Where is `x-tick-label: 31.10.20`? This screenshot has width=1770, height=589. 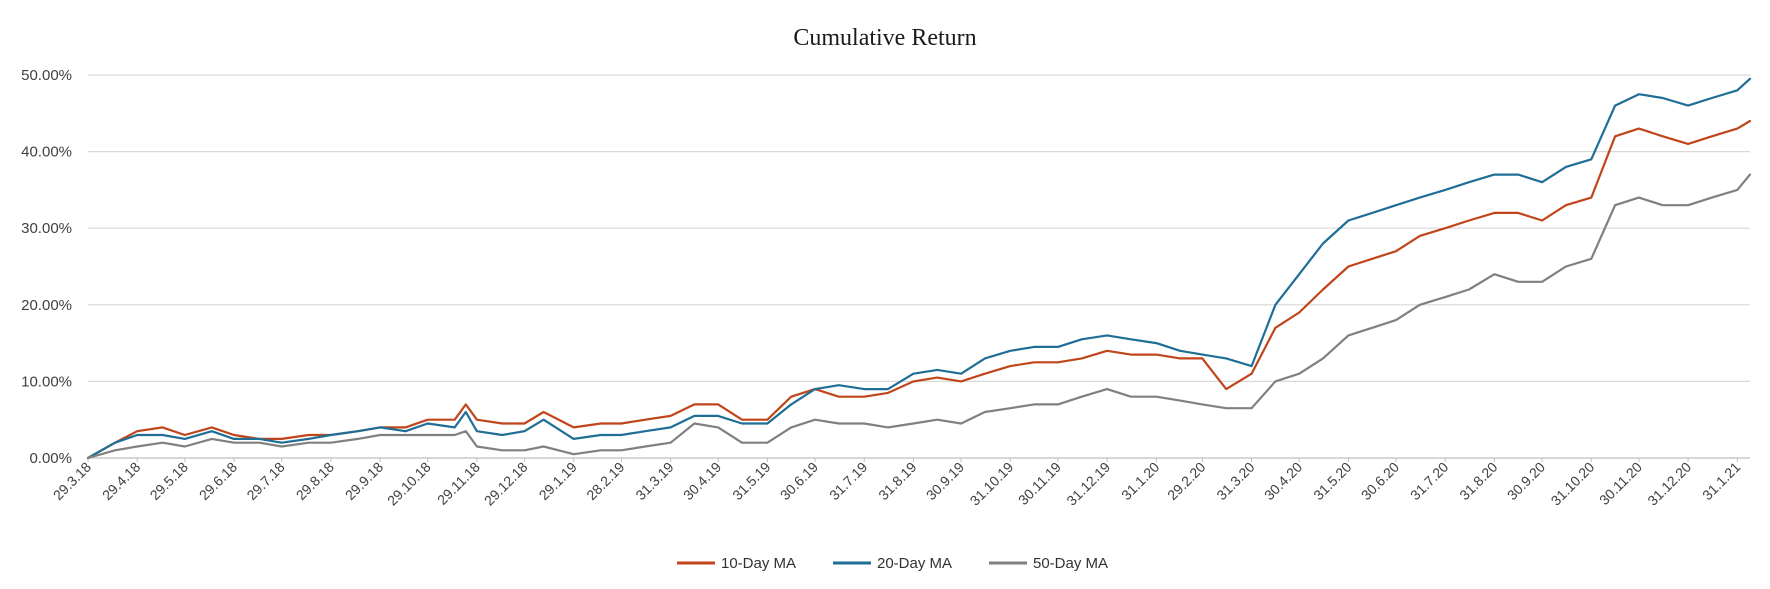 x-tick-label: 31.10.20 is located at coordinates (1573, 484).